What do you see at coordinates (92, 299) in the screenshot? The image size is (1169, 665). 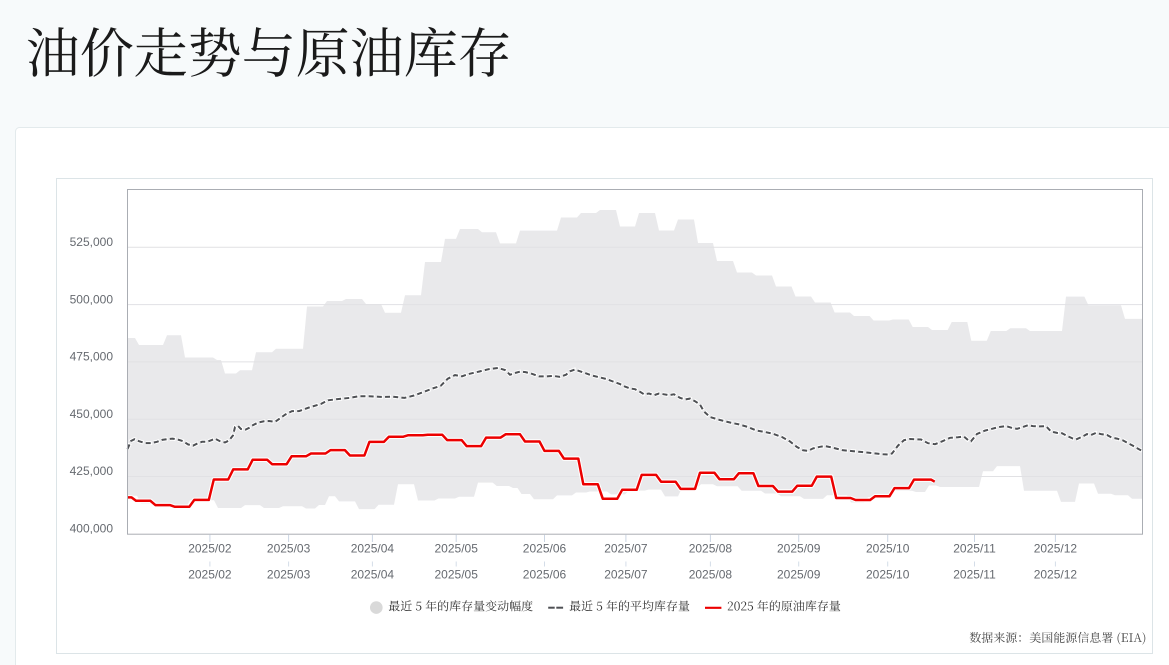 I see `svg-text: 500,000` at bounding box center [92, 299].